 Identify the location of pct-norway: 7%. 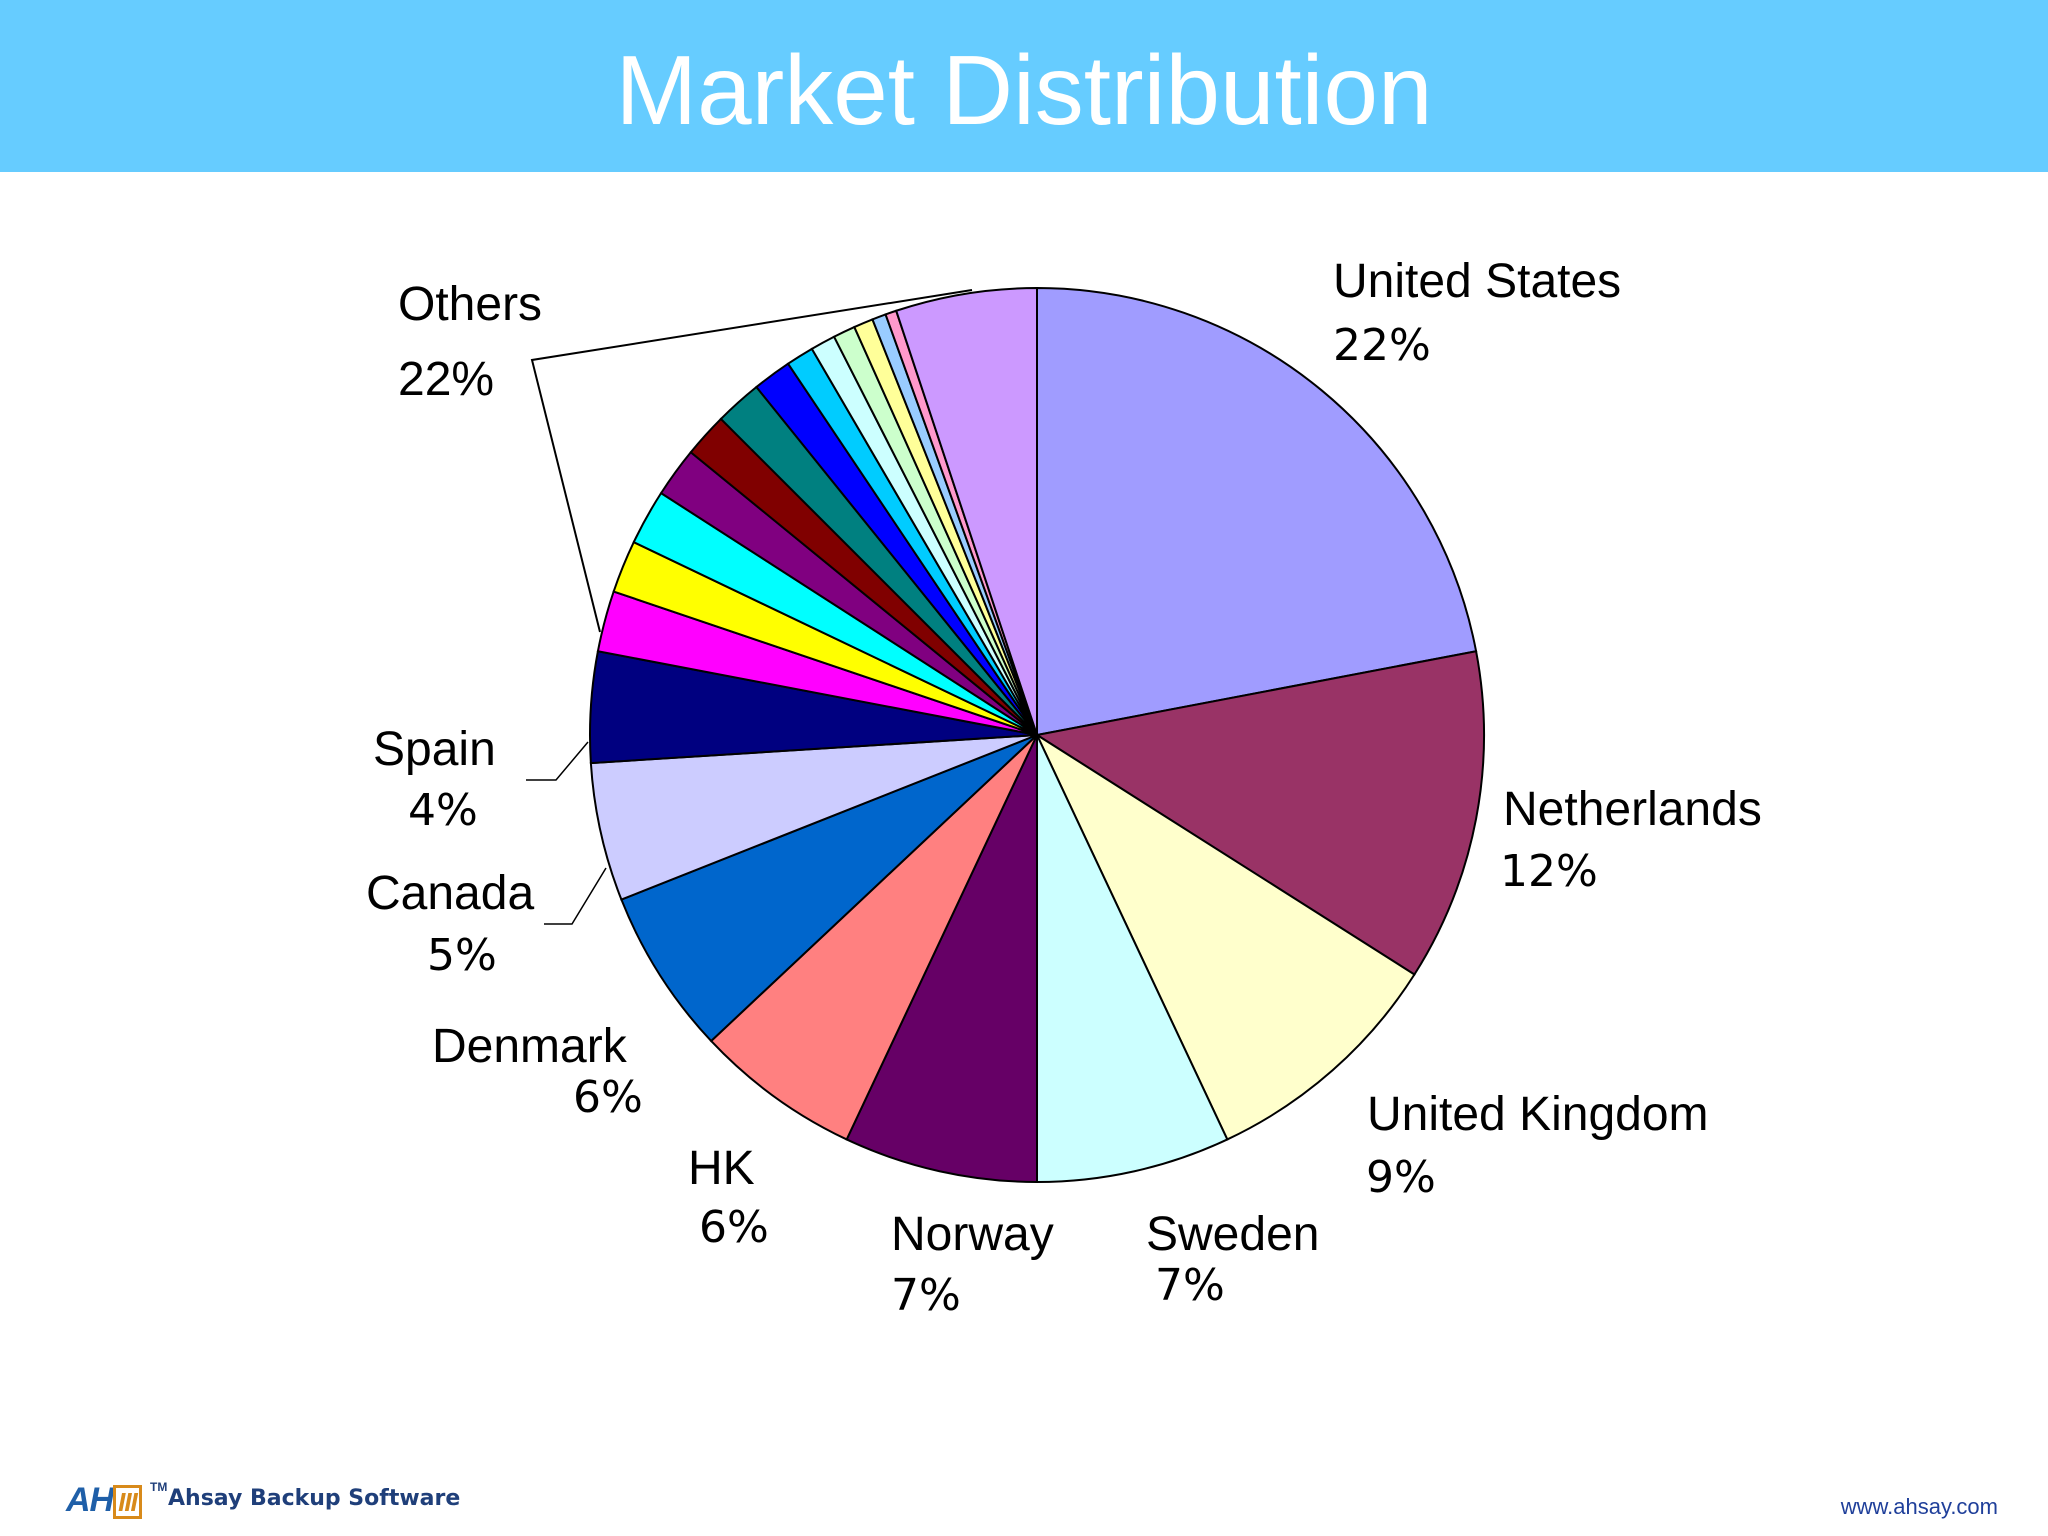
(926, 1295).